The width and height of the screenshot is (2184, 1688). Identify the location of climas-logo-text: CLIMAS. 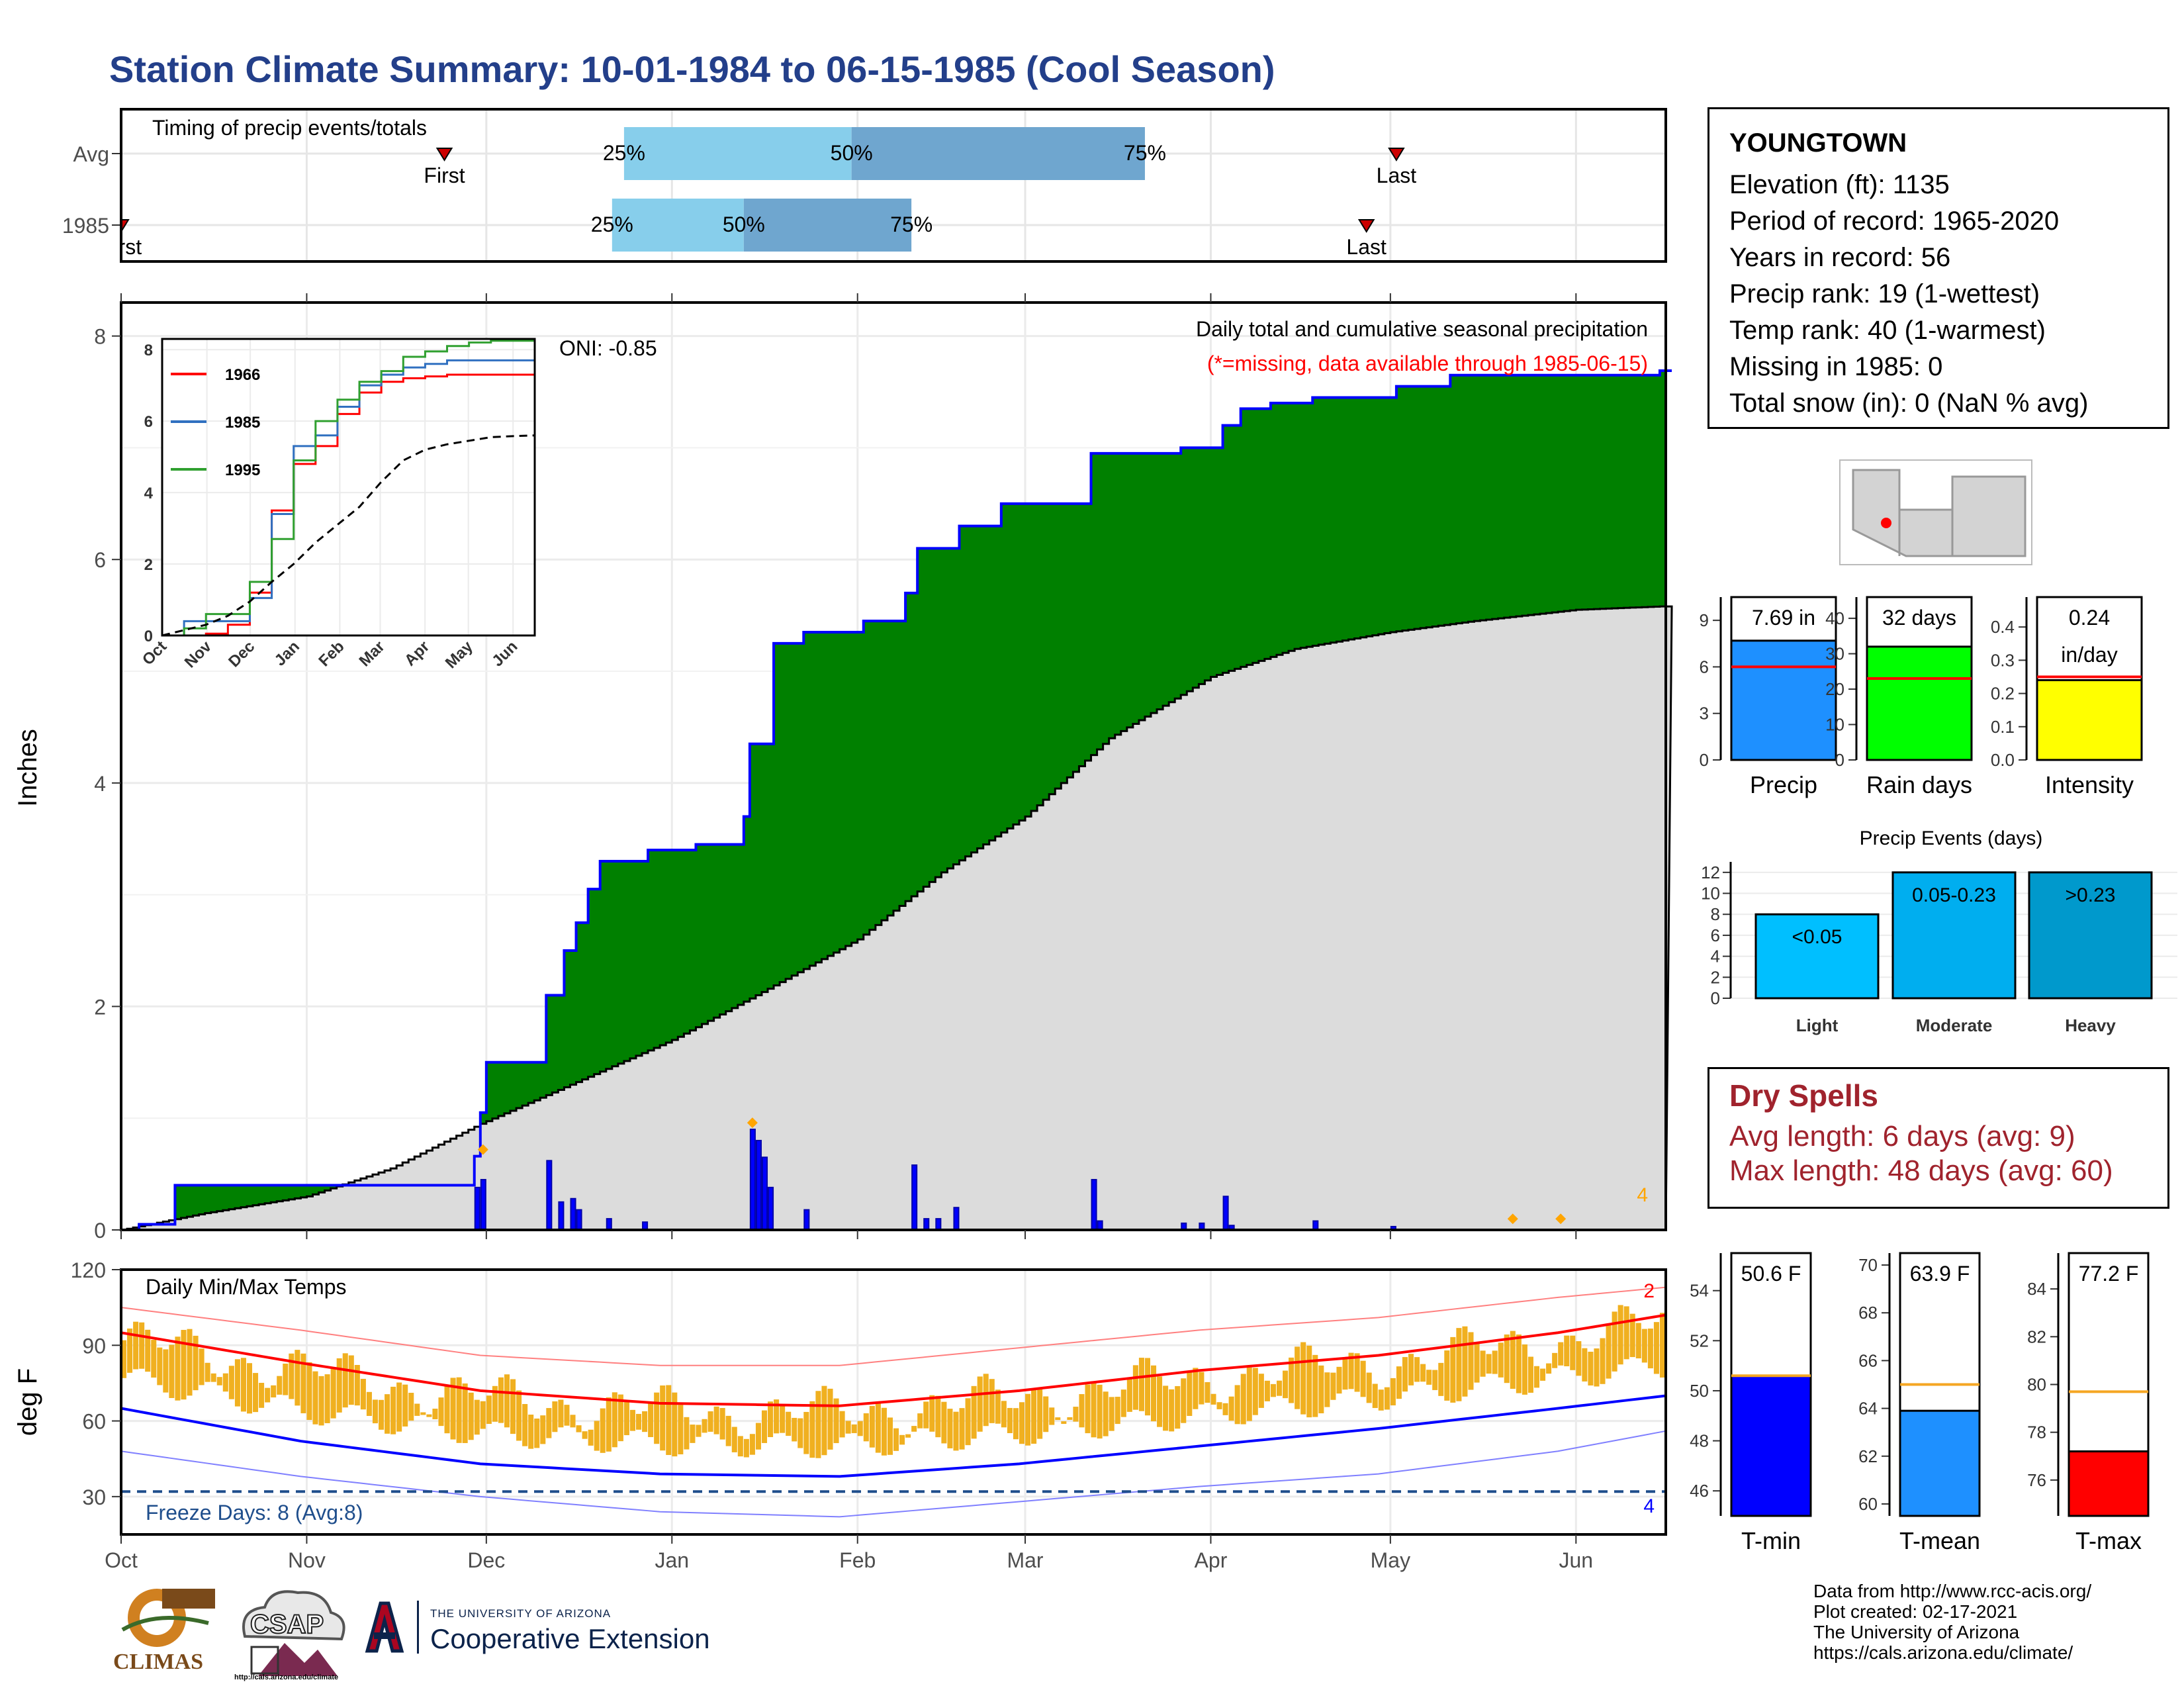
(159, 1662).